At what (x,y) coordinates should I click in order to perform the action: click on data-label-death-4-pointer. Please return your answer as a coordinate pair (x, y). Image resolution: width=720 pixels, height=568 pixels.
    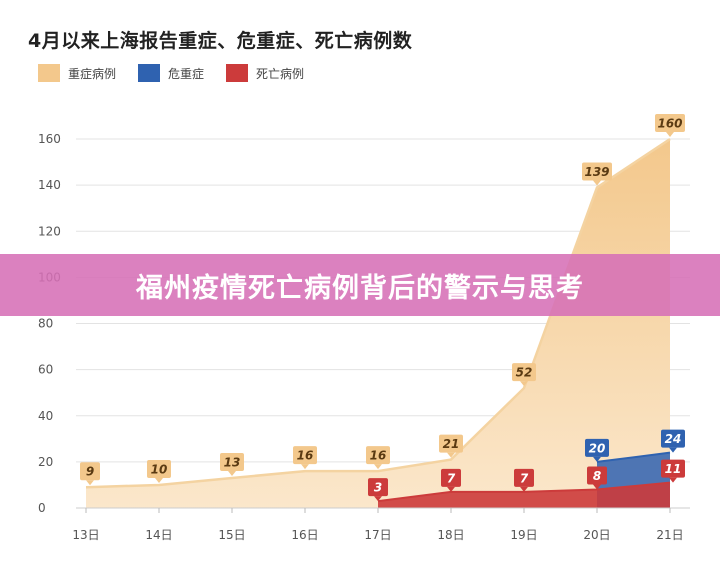
    Looking at the image, I should click on (378, 499).